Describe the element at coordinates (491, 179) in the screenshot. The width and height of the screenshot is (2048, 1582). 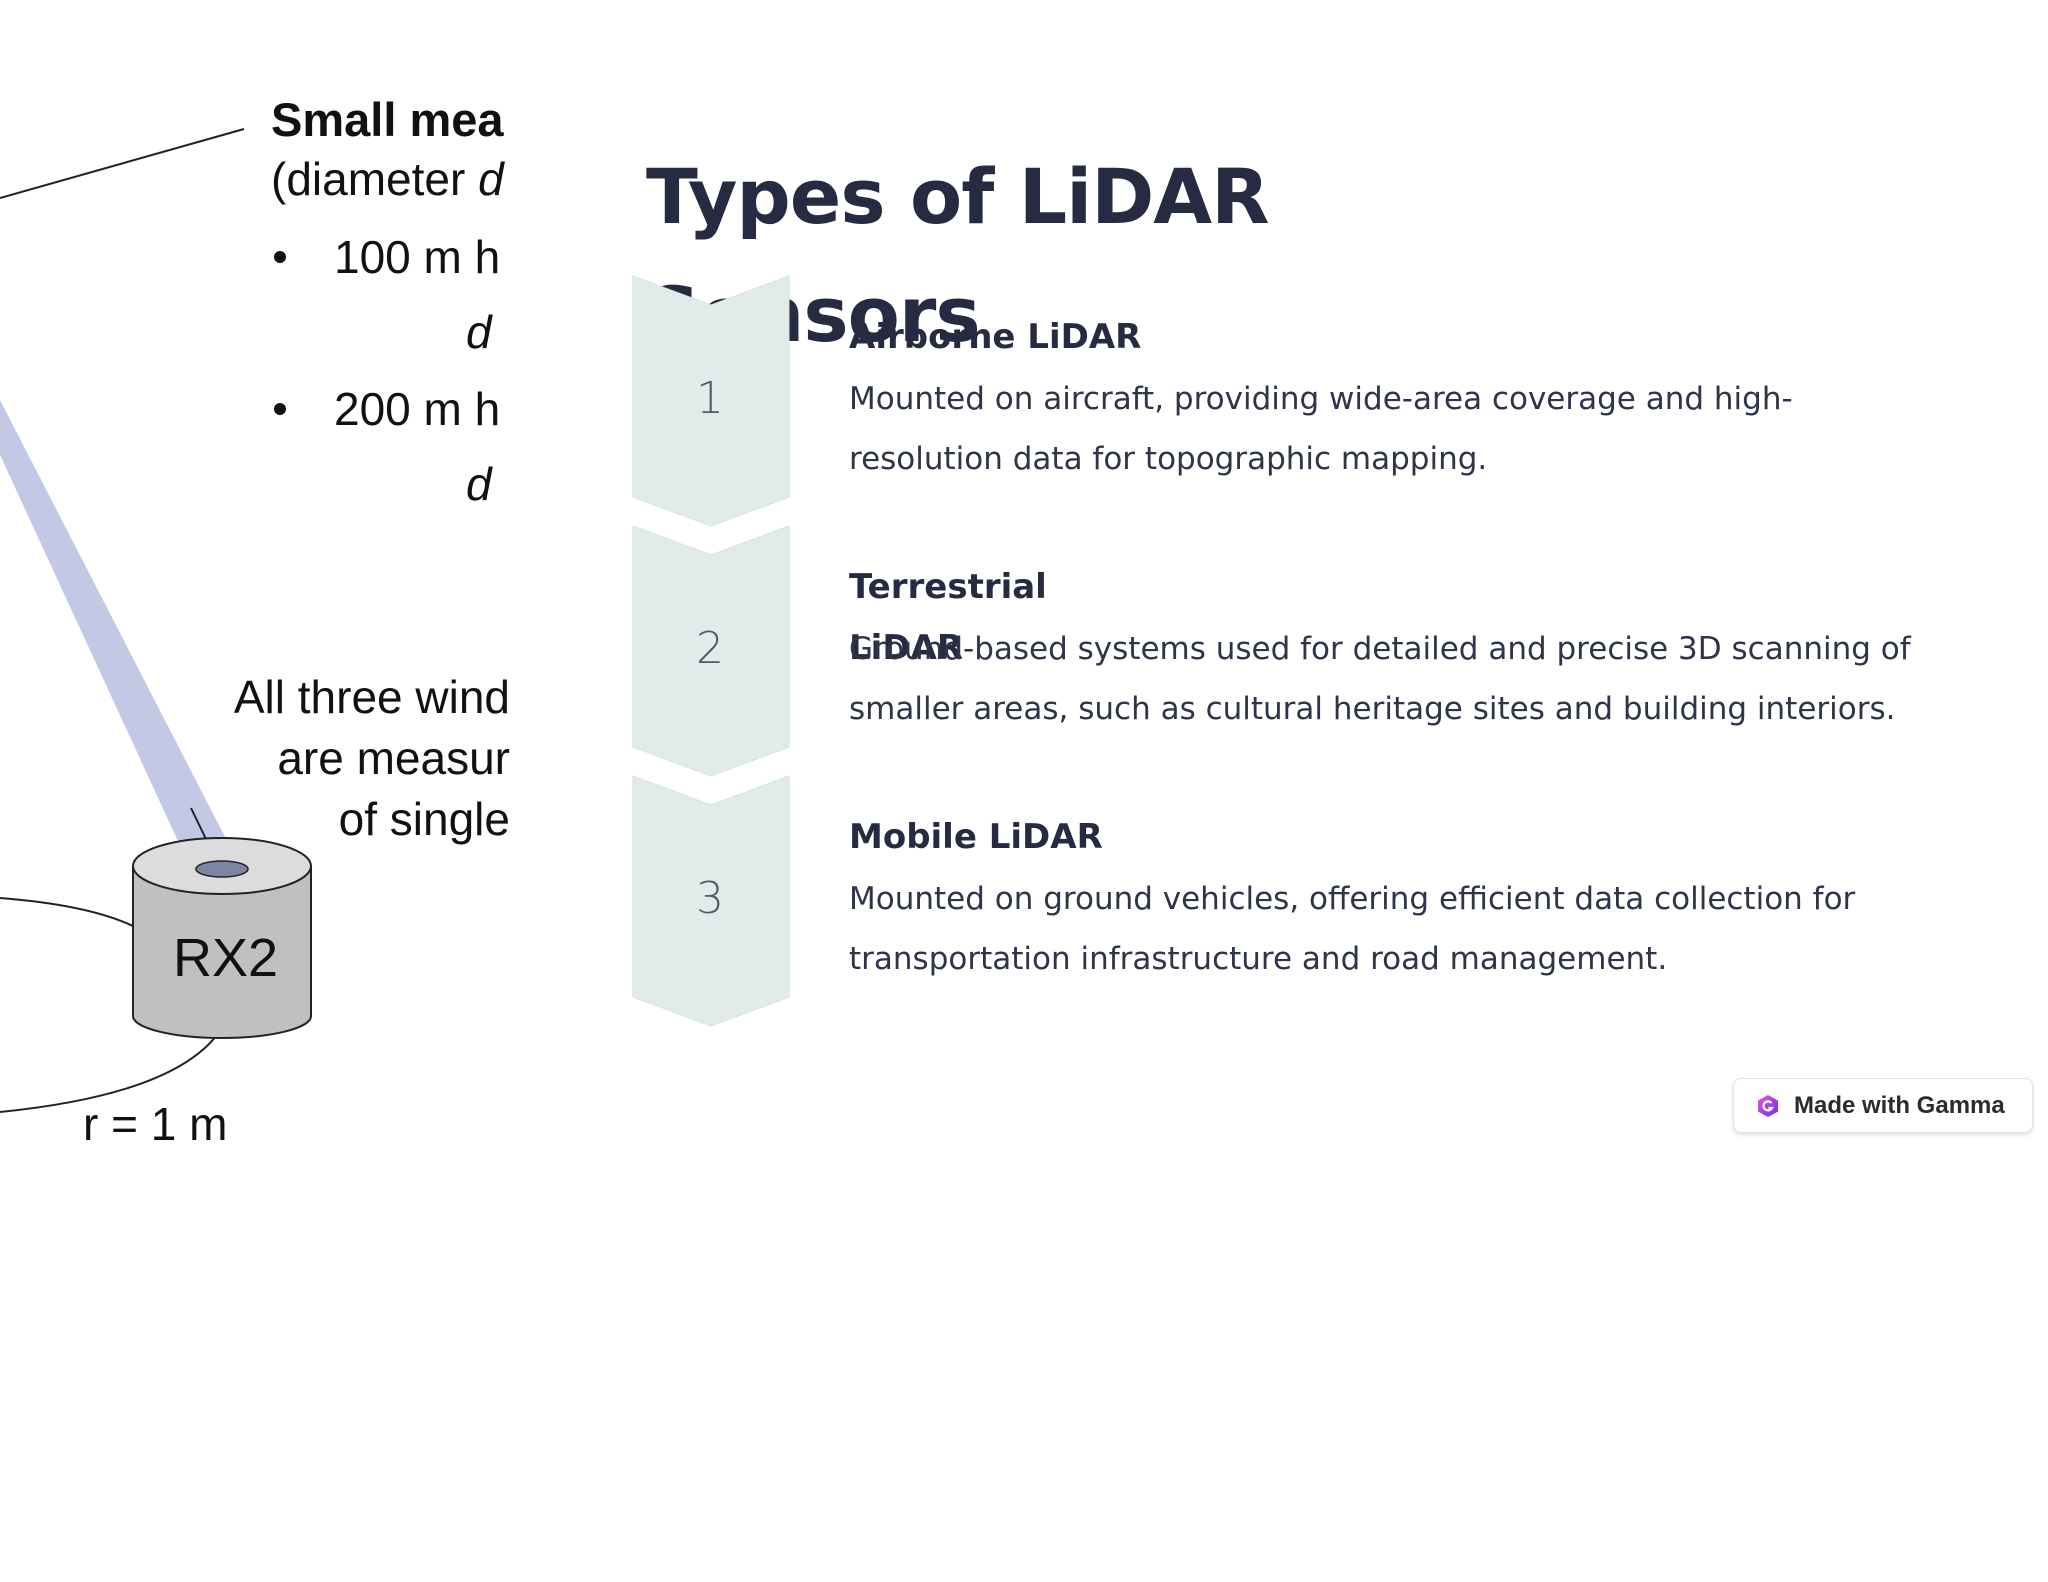
I see `diagram-subtitle-var: d` at that location.